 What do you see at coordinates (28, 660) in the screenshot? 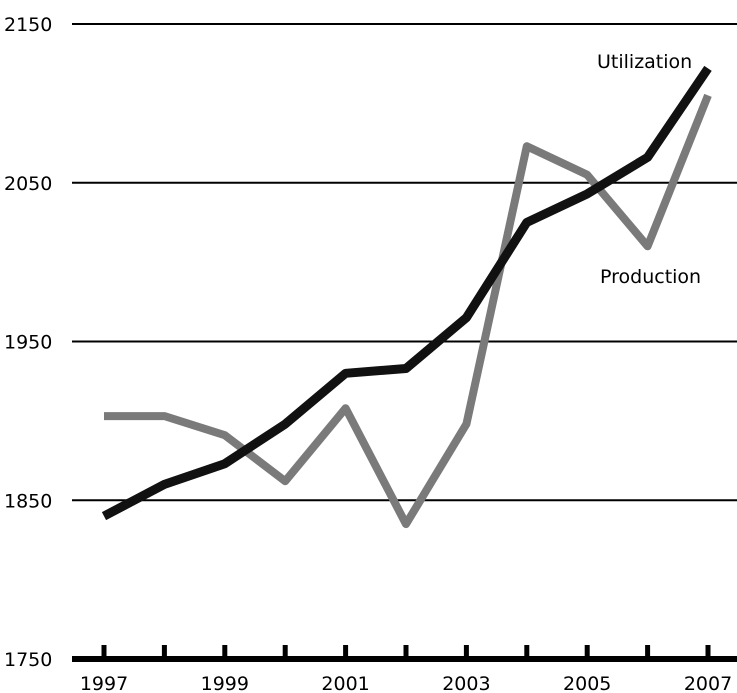
I see `y-tick-label-1750: 1750` at bounding box center [28, 660].